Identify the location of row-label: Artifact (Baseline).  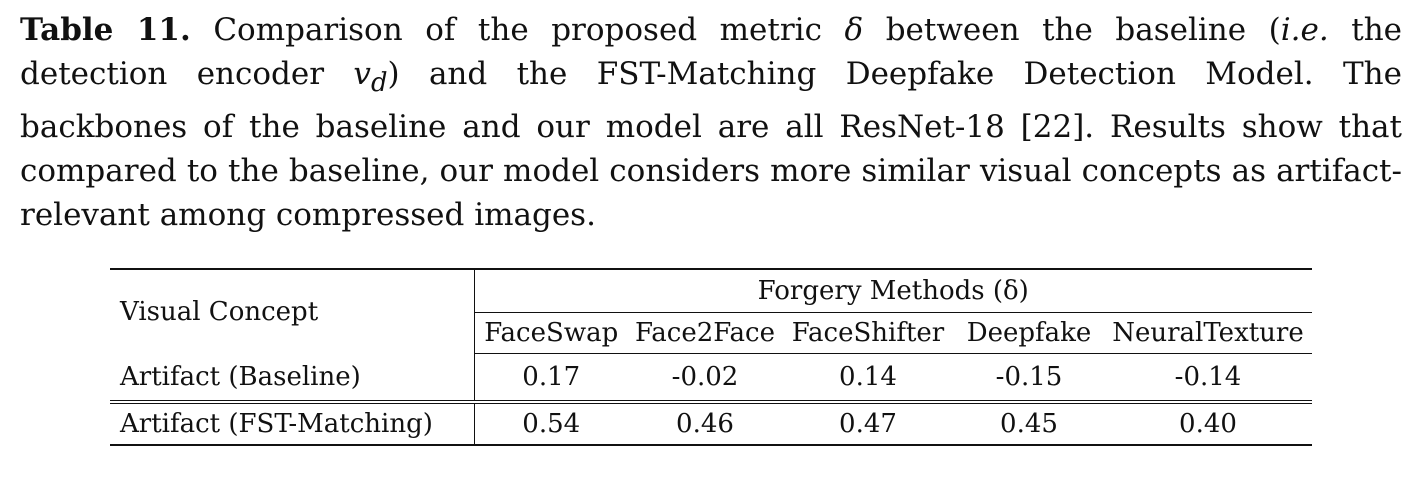
(292, 377).